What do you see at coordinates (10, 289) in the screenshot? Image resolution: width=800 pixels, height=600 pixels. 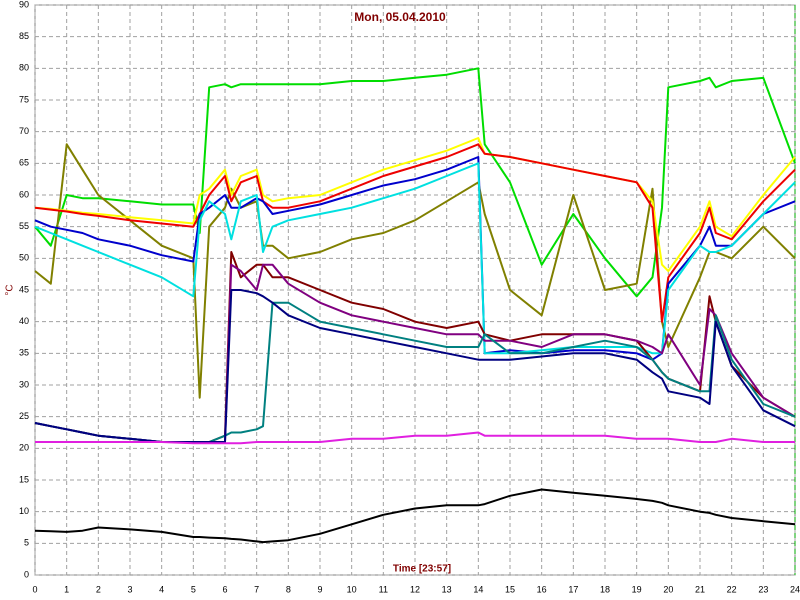 I see `y-axis-label: °C` at bounding box center [10, 289].